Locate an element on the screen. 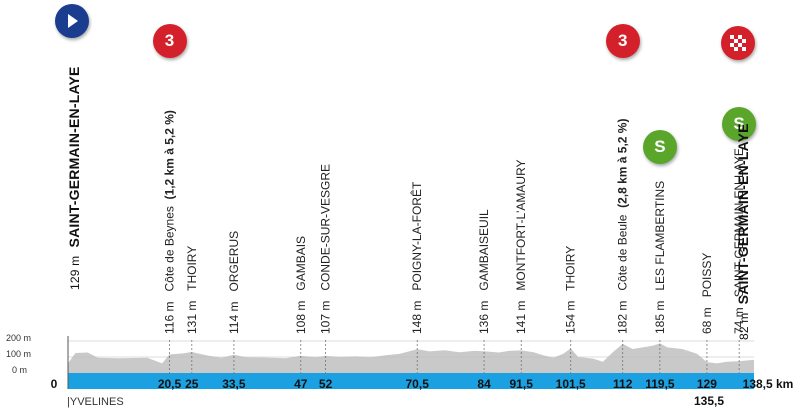 The height and width of the screenshot is (412, 800). km-mark-label: 70,5 is located at coordinates (417, 384).